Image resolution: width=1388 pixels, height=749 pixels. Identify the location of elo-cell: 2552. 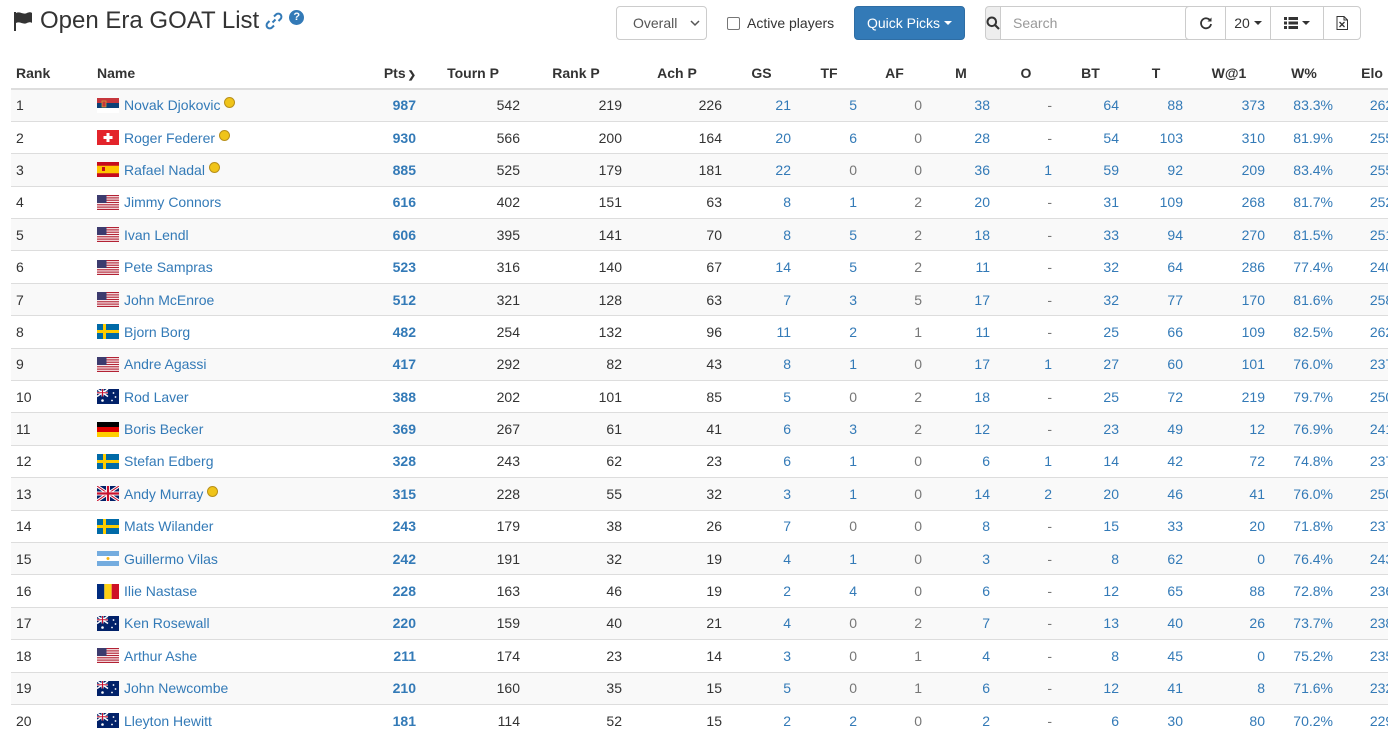
(1363, 170).